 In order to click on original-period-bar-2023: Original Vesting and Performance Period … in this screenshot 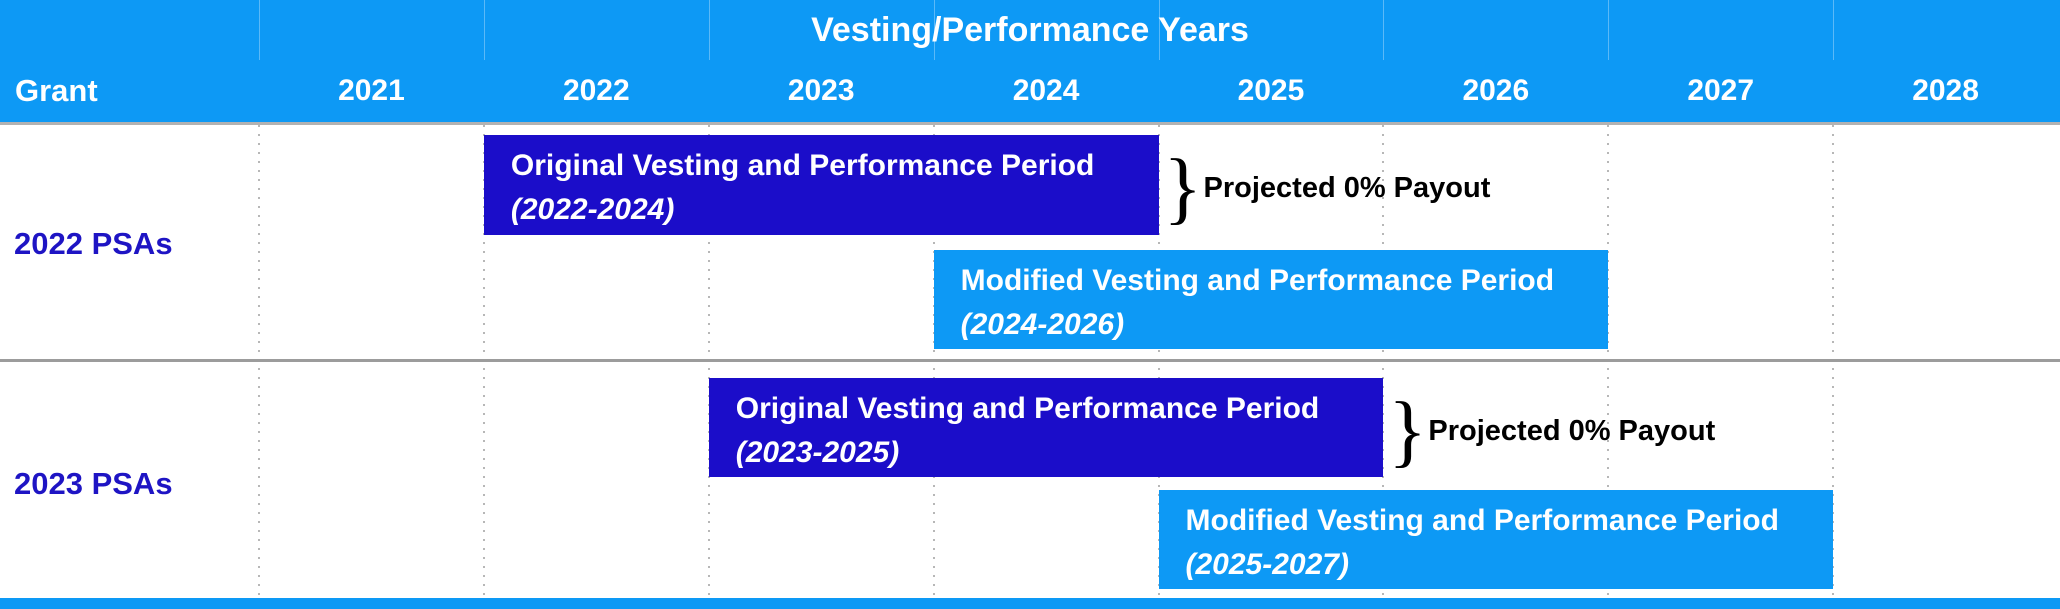, I will do `click(1046, 427)`.